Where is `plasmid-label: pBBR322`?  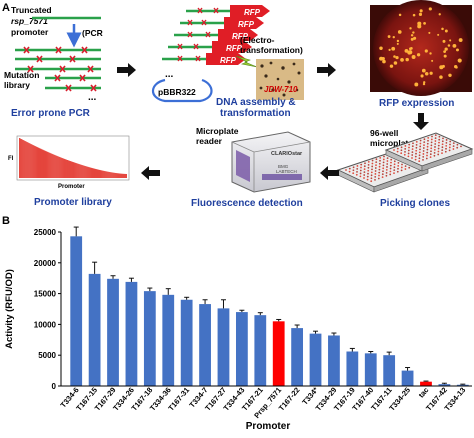 plasmid-label: pBBR322 is located at coordinates (177, 92).